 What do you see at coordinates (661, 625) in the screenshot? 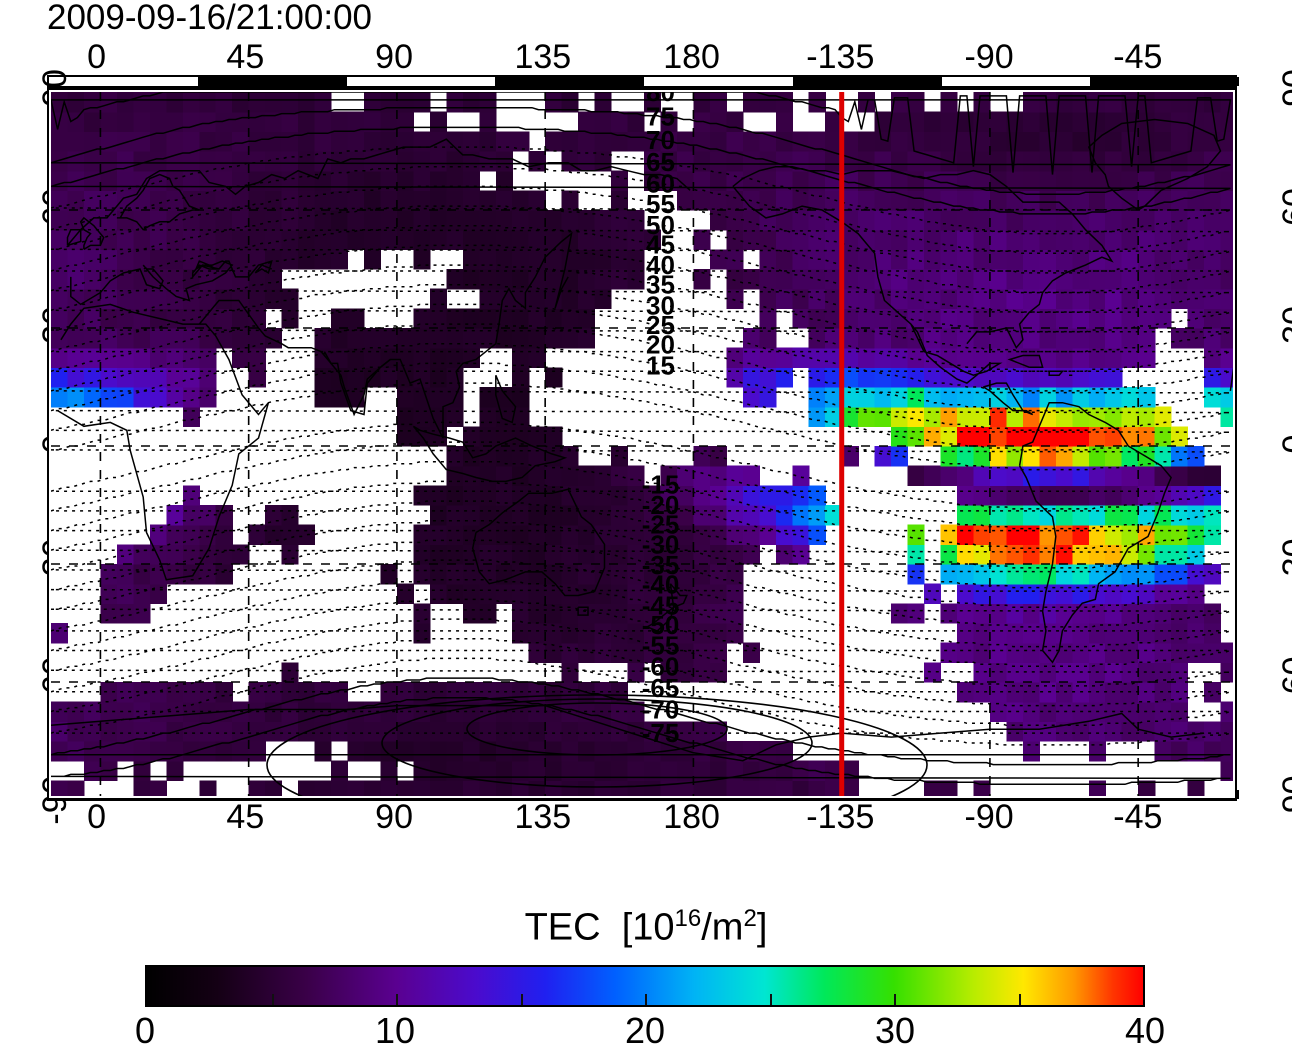
I see `geomagnetic-contour-label: -50` at bounding box center [661, 625].